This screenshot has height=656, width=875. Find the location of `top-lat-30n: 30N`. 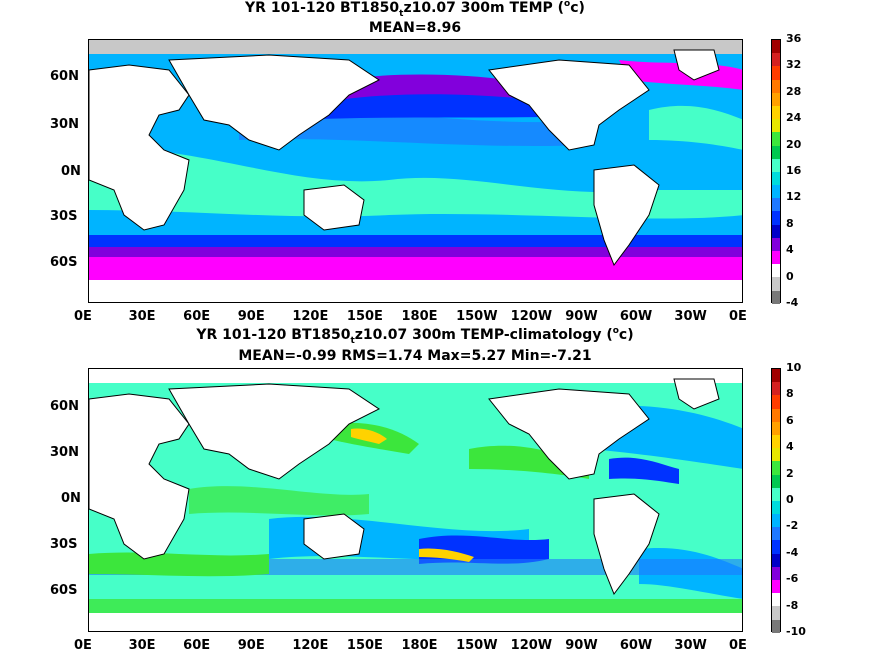

top-lat-30n: 30N is located at coordinates (64, 124).